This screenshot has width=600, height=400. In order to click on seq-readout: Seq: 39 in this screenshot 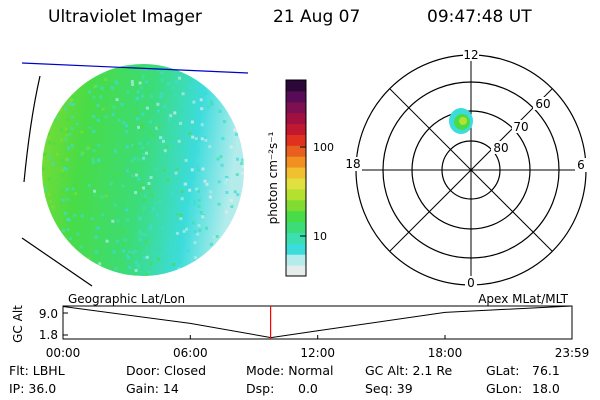, I will do `click(389, 388)`.